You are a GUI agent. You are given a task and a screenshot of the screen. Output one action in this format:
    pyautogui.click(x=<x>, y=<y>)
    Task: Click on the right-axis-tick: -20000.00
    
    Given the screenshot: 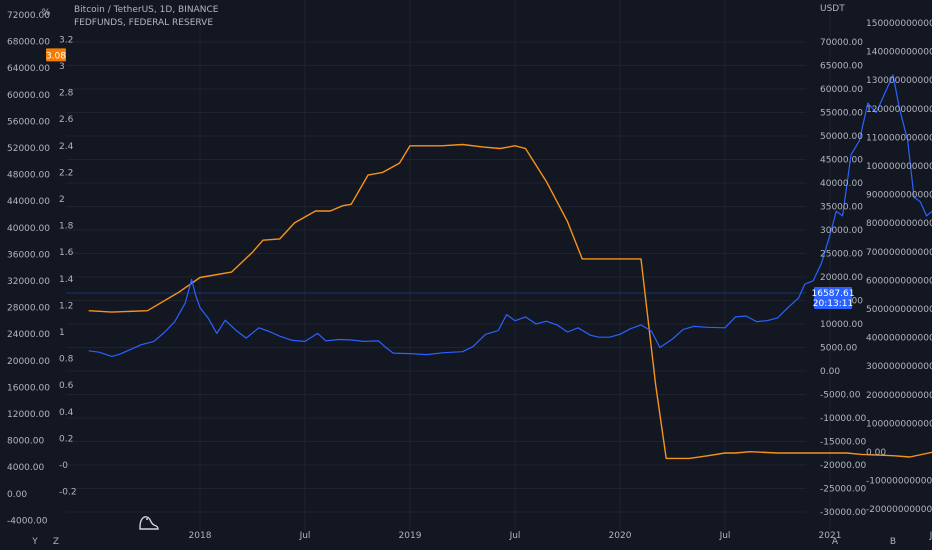 What is the action you would take?
    pyautogui.click(x=843, y=466)
    